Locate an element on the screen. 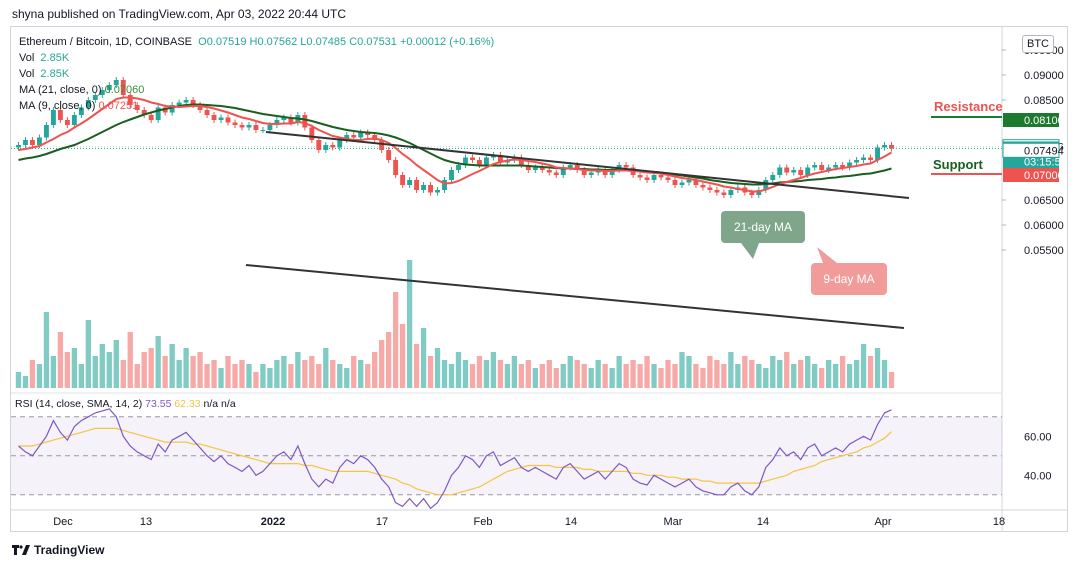 Image resolution: width=1079 pixels, height=568 pixels. footer-brand-label: TradingView is located at coordinates (69, 550).